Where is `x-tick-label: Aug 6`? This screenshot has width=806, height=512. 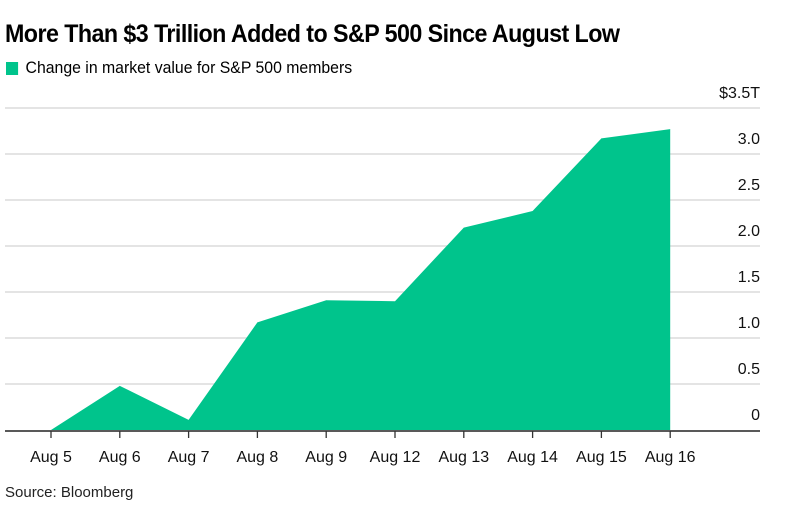
x-tick-label: Aug 6 is located at coordinates (120, 457).